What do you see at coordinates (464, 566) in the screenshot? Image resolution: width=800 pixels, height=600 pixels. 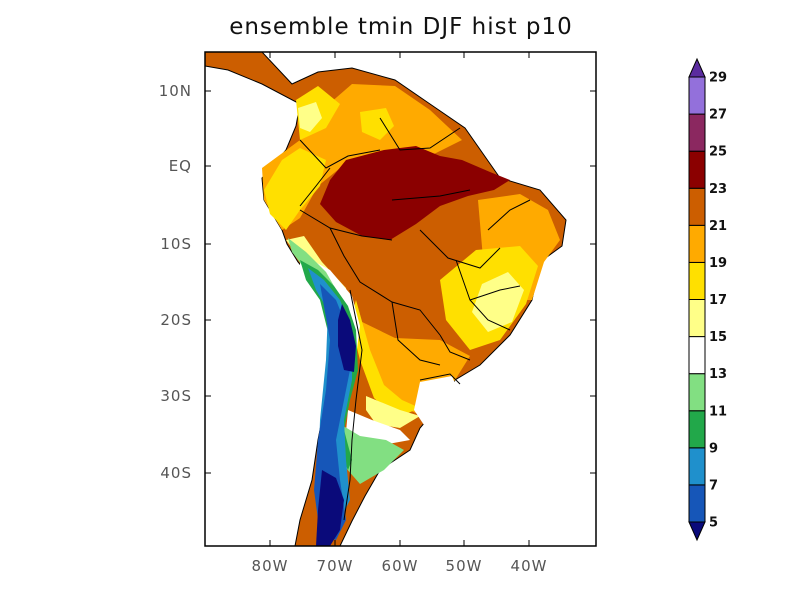 I see `x-tick-label-50w: 50W` at bounding box center [464, 566].